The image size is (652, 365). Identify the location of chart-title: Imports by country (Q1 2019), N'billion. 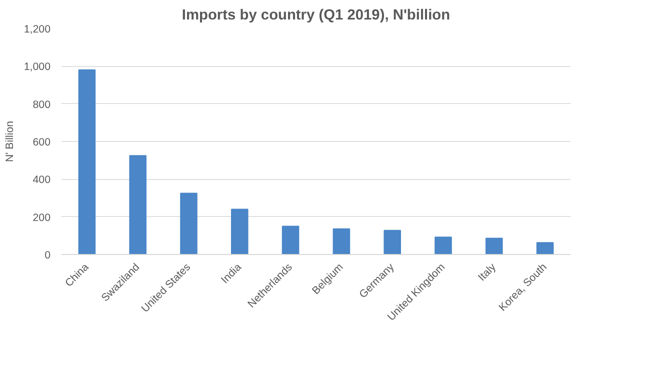
(316, 16).